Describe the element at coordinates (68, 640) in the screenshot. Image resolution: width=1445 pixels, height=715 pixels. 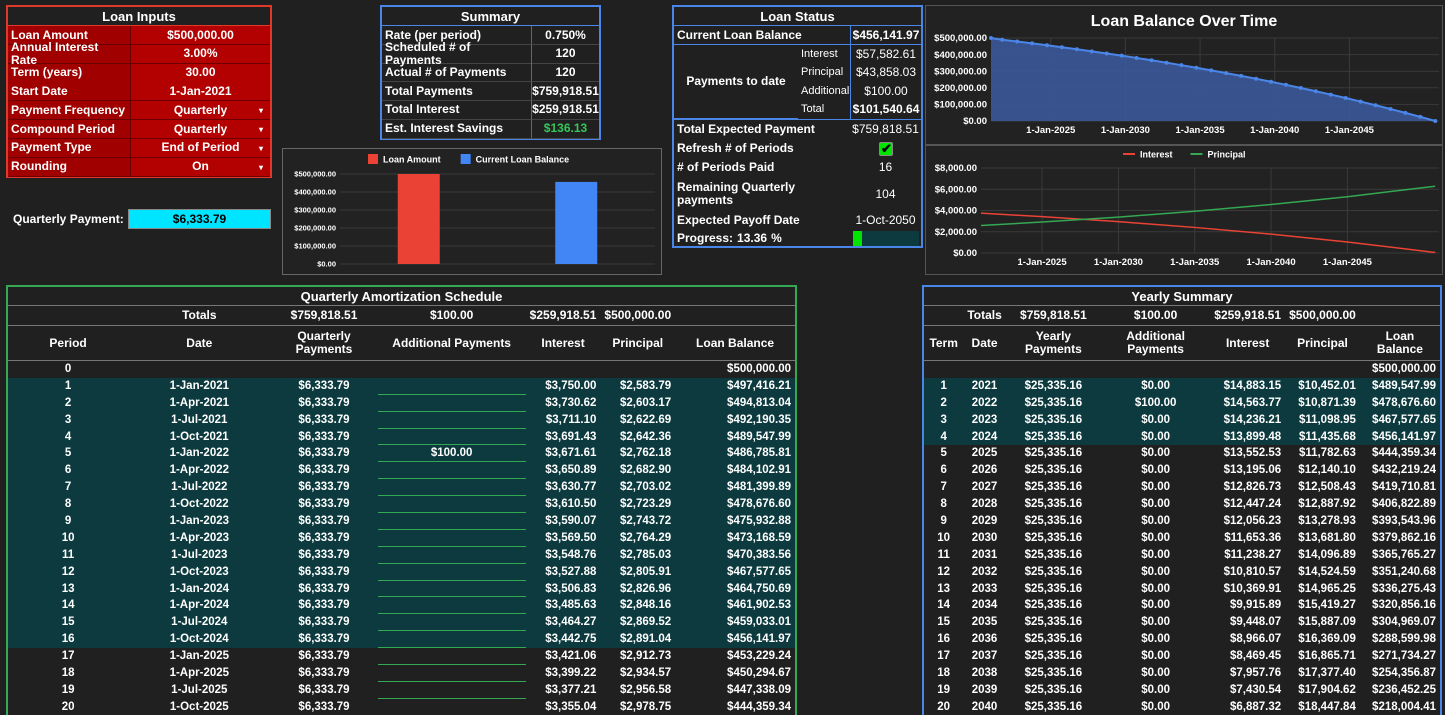
I see `table-cell: 16` at that location.